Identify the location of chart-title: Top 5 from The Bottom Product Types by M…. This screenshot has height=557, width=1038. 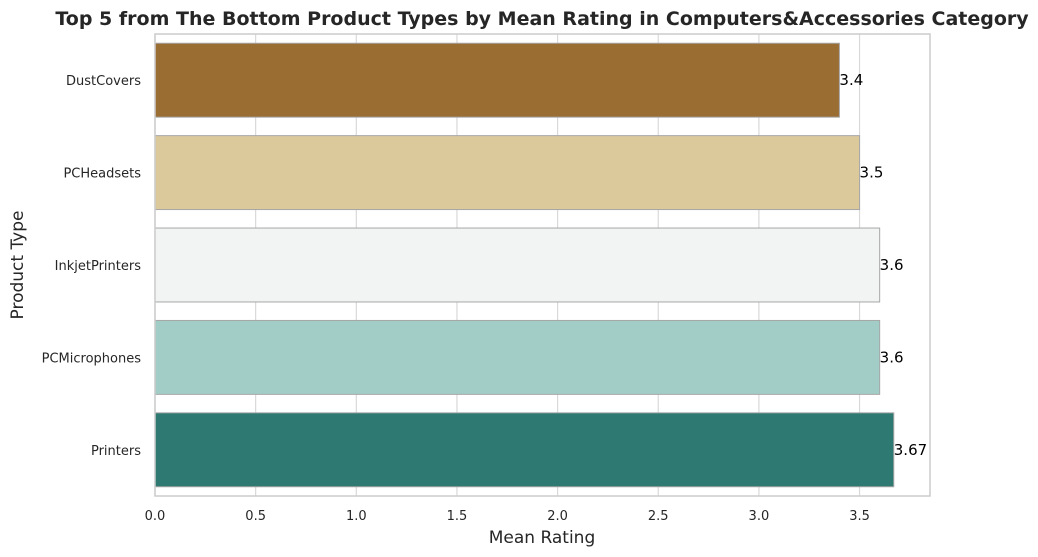
(542, 19).